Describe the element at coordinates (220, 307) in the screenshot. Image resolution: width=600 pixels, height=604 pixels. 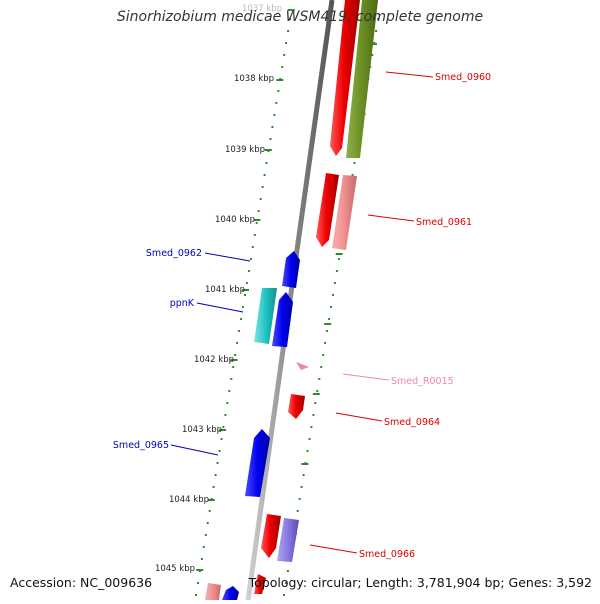
I see `leader-ppnk` at that location.